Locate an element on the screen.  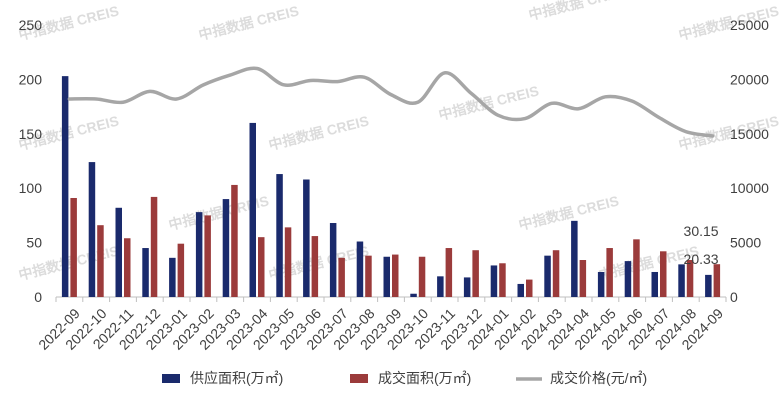
price-line is located at coordinates (391, 102).